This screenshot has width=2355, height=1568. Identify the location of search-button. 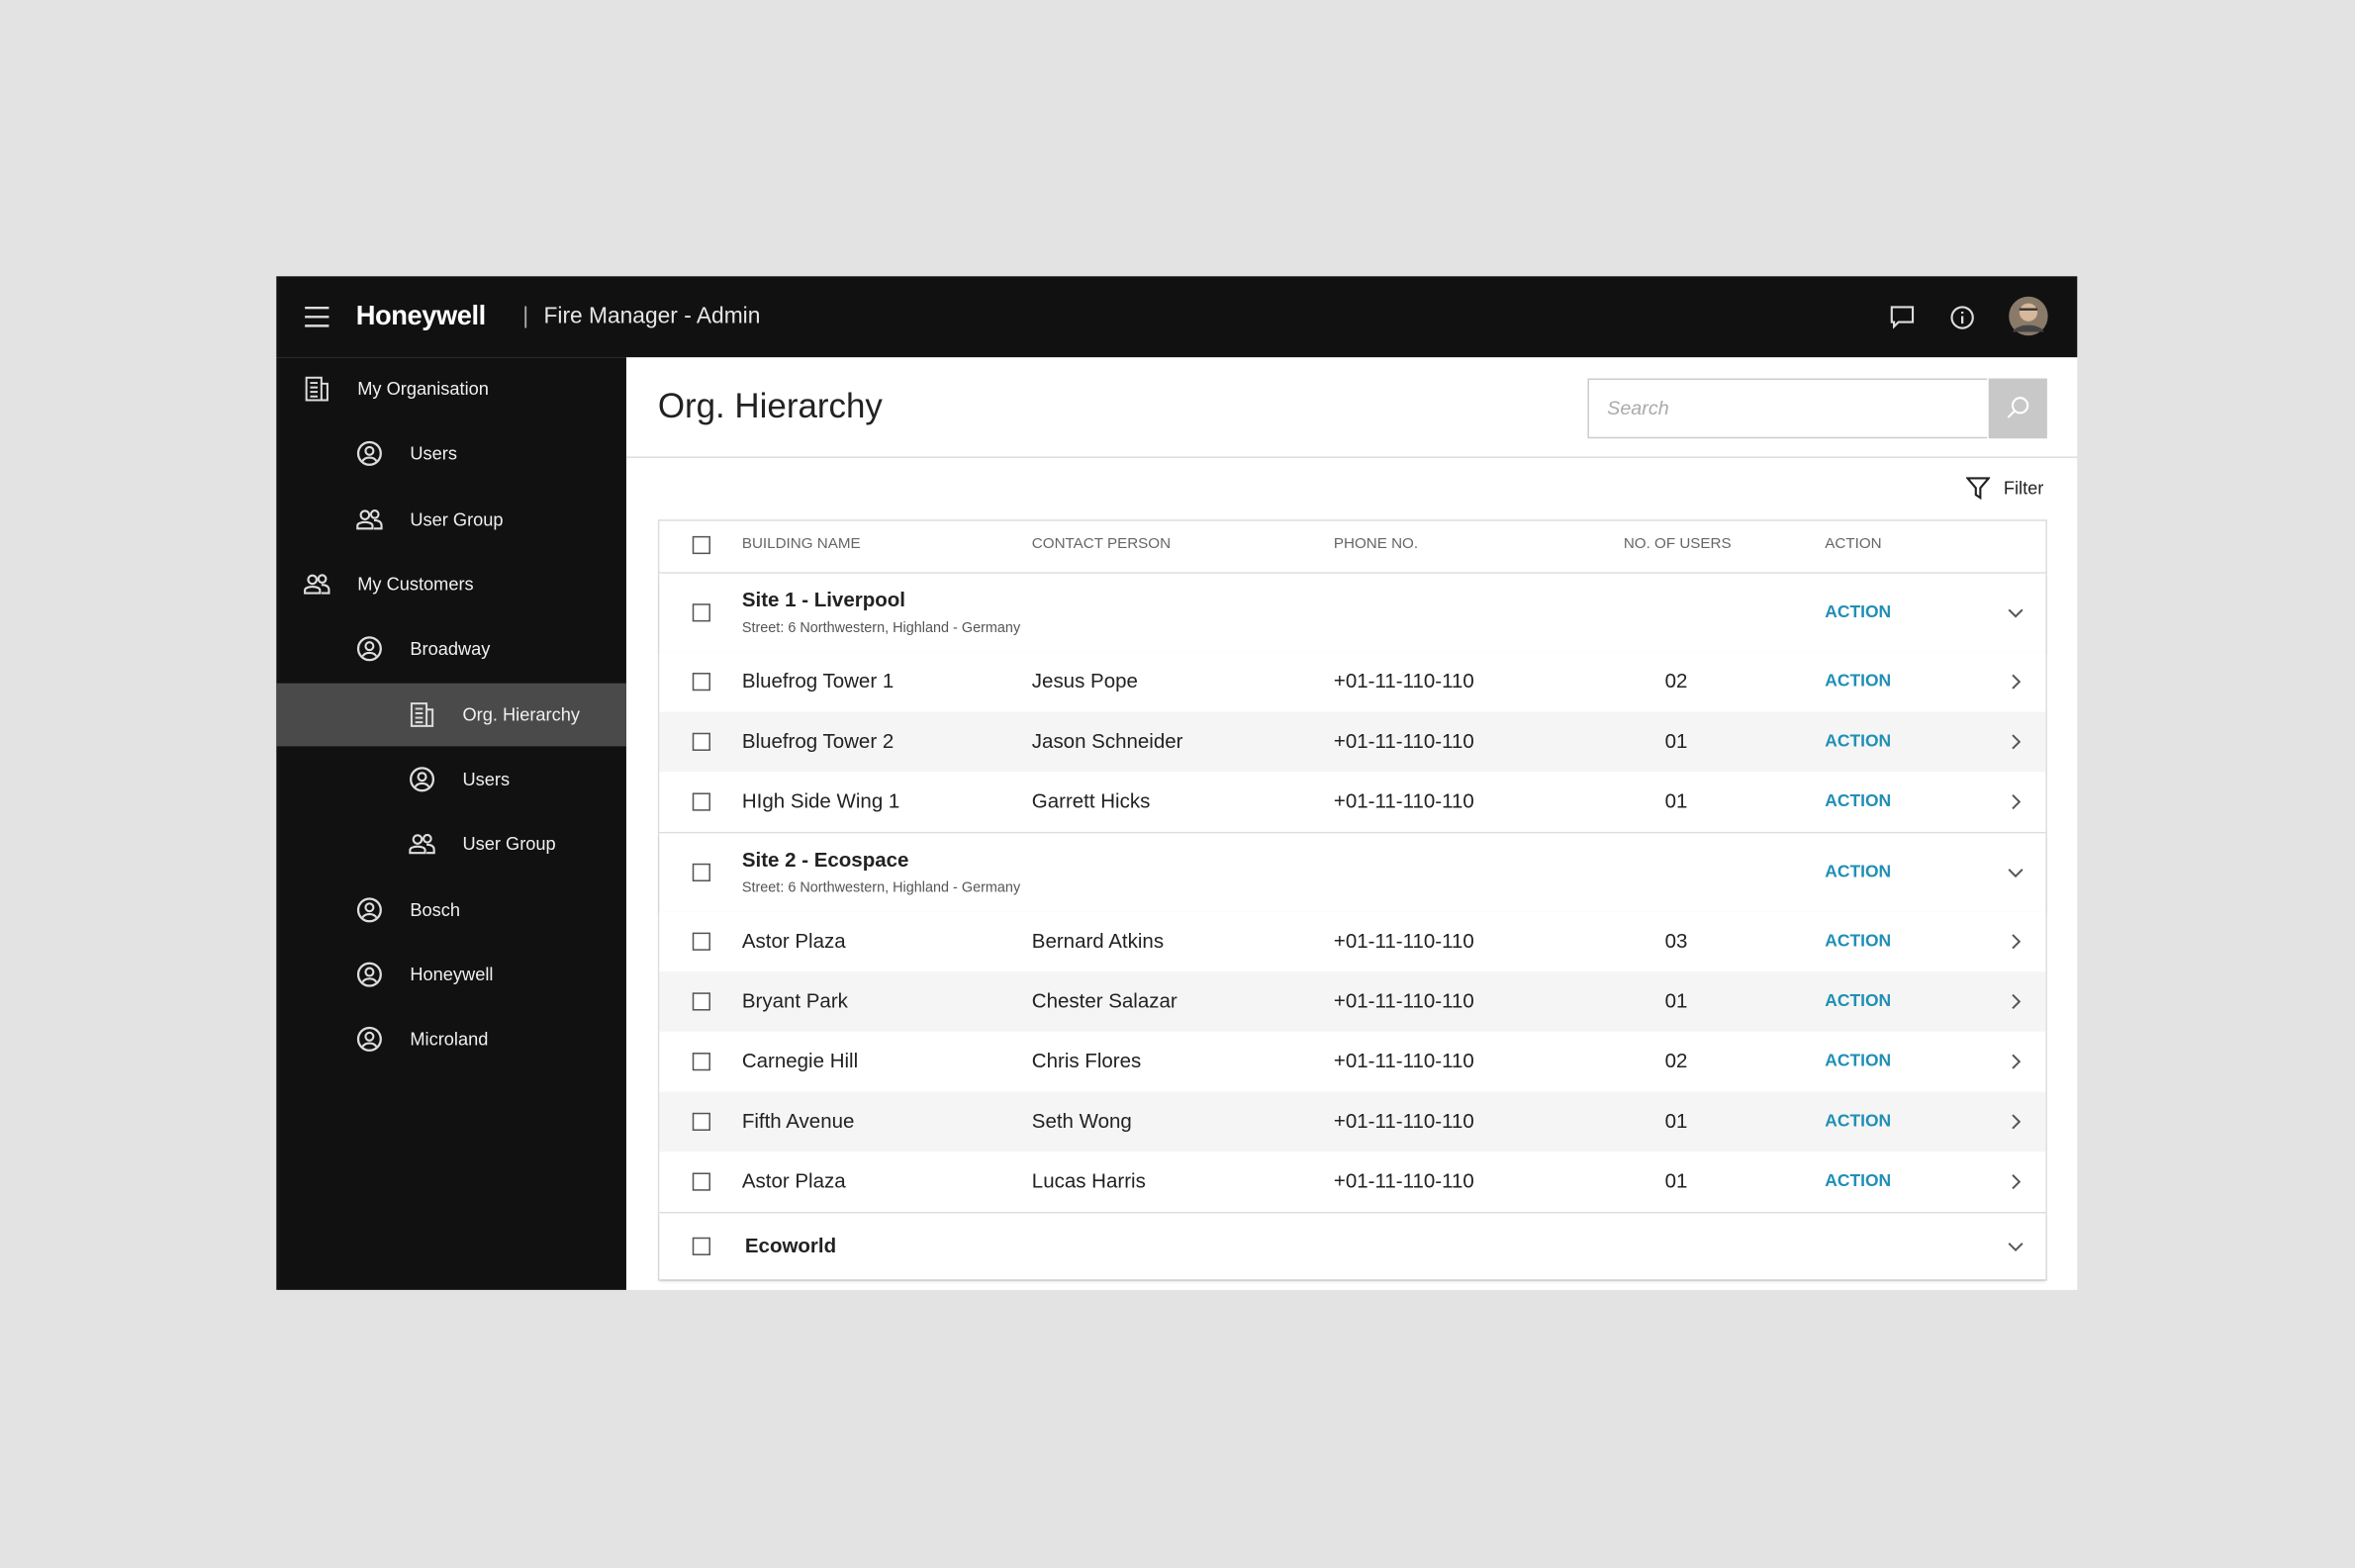
(2018, 408).